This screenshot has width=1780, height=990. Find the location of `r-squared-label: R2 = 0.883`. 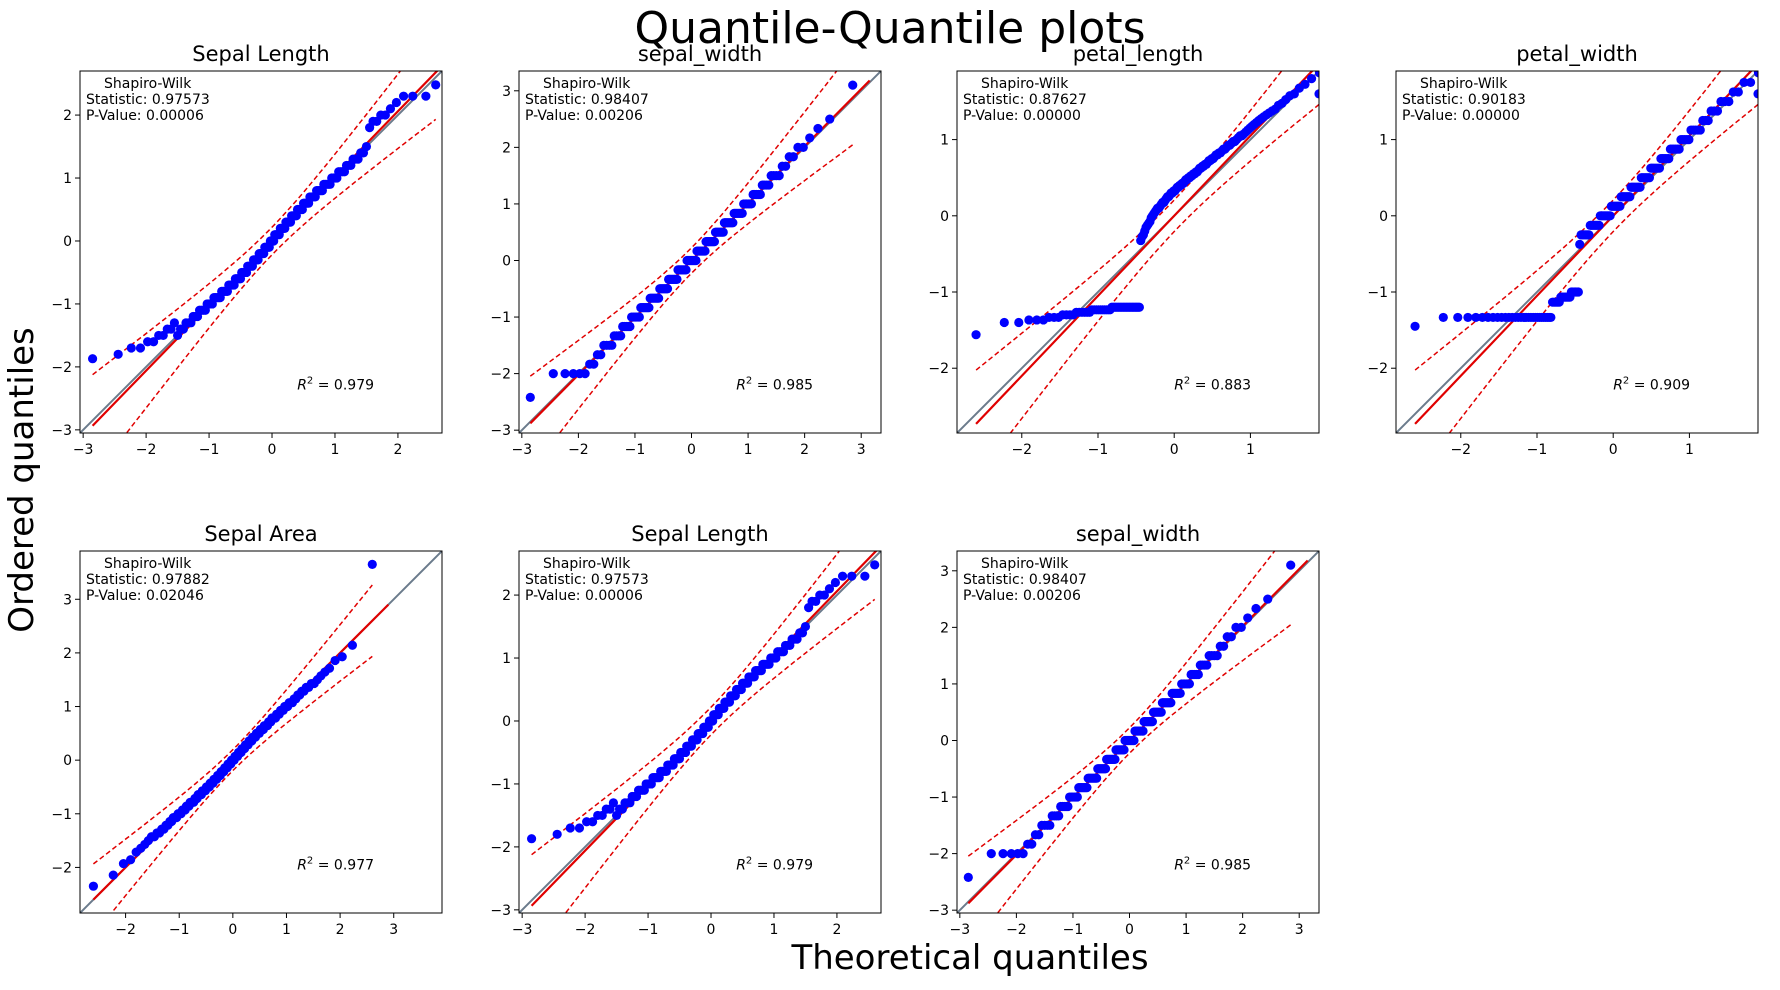

r-squared-label: R2 = 0.883 is located at coordinates (1212, 385).